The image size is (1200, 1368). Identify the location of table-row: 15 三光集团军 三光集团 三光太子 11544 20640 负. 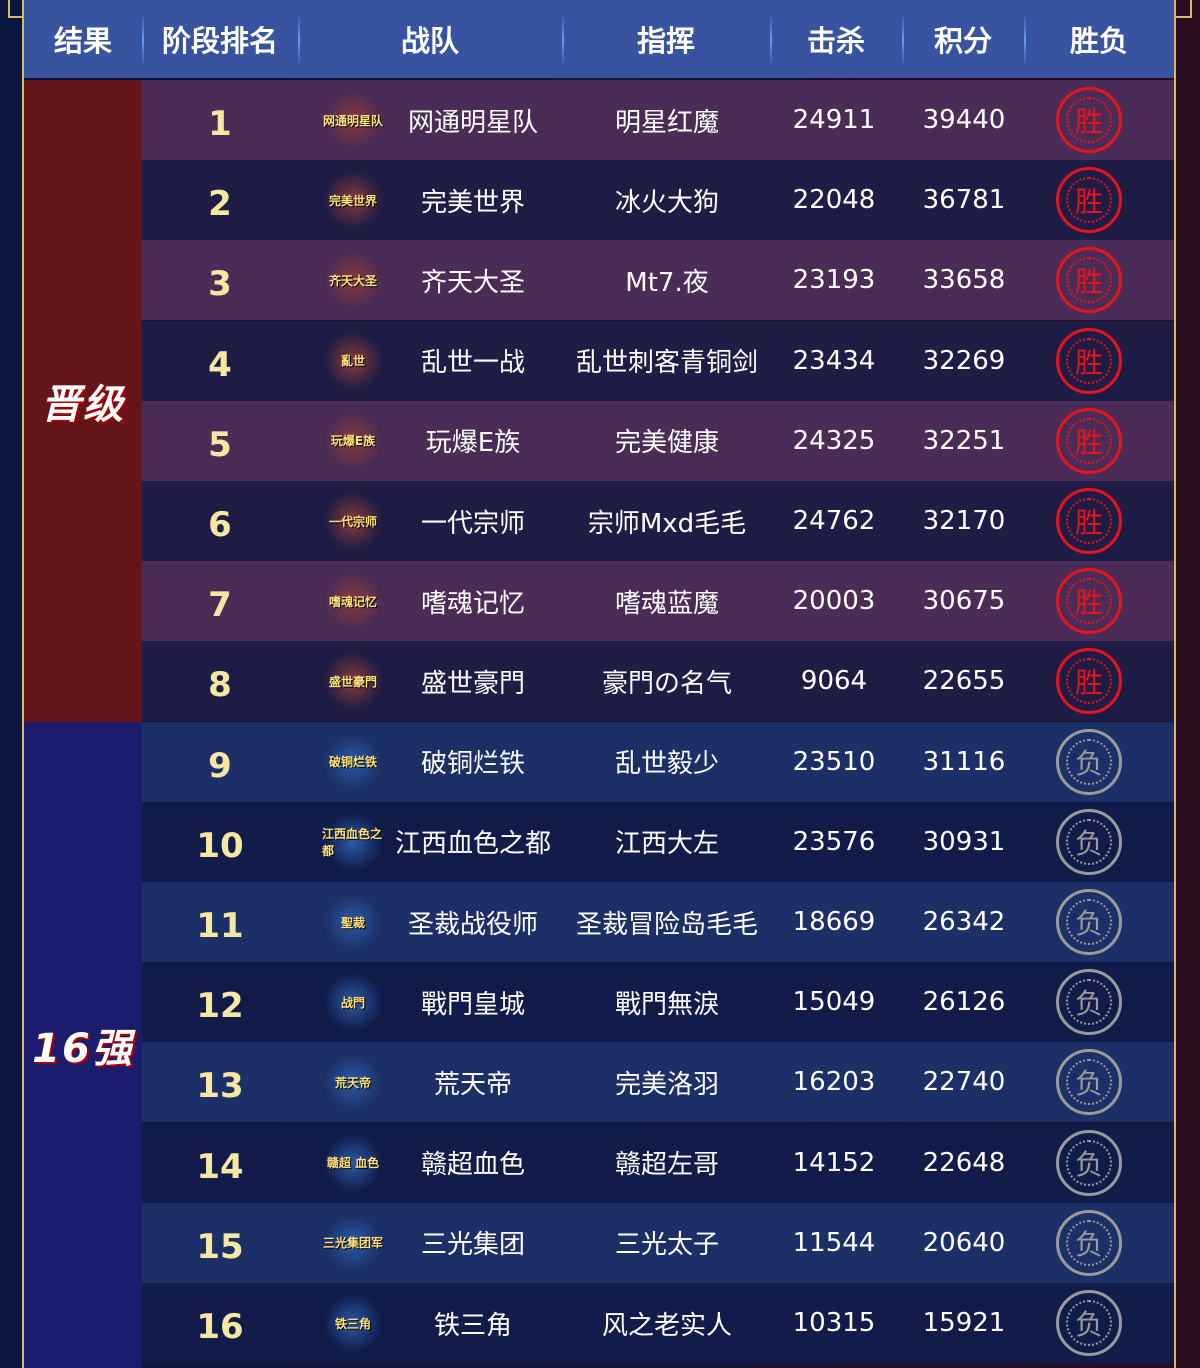
(658, 1242).